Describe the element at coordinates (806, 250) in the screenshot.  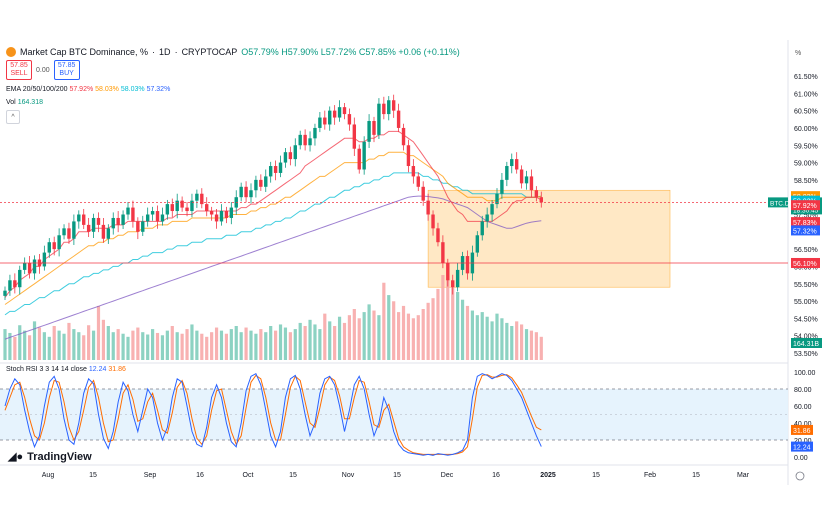
I see `price-tick-label: 56.50%` at that location.